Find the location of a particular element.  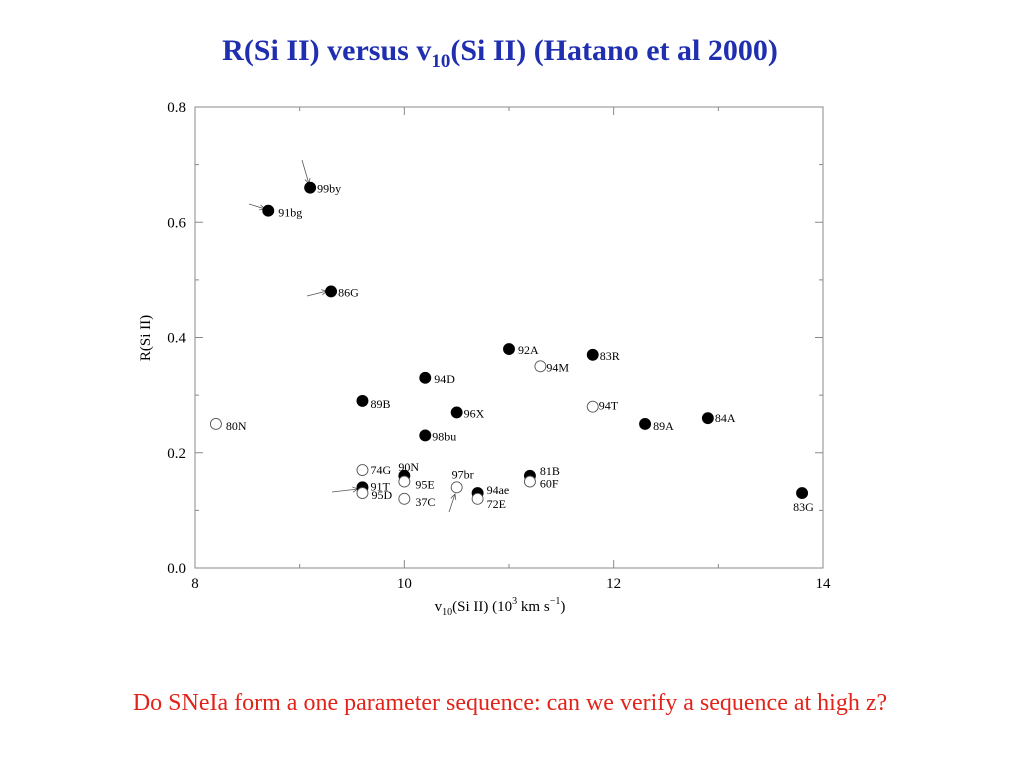

title-text: R(Si II) versus v is located at coordinates (327, 50).